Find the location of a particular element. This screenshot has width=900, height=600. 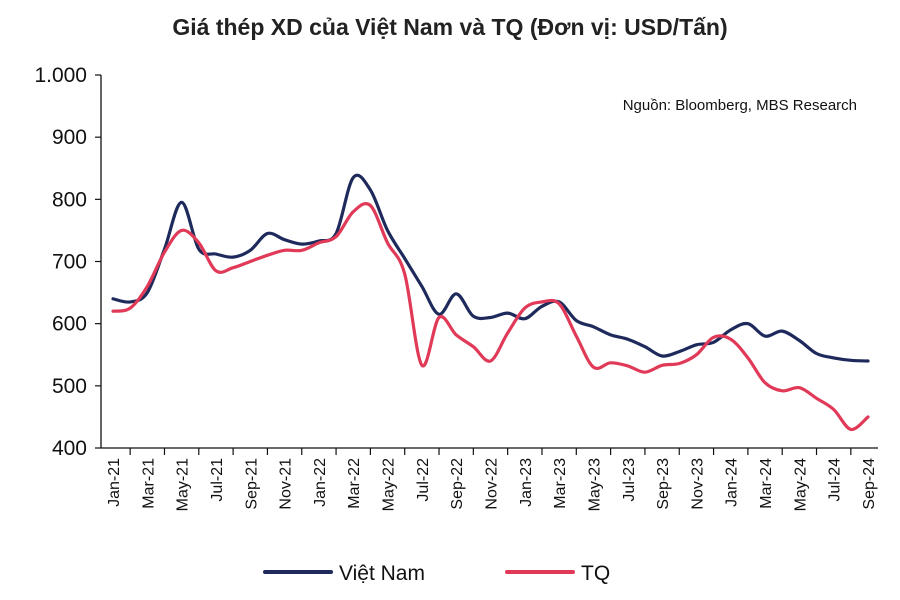

y-tick-label: 400 is located at coordinates (69, 448).